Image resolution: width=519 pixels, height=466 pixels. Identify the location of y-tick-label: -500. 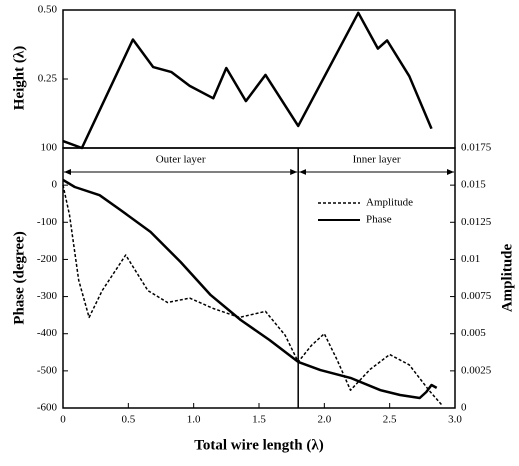
(47, 370).